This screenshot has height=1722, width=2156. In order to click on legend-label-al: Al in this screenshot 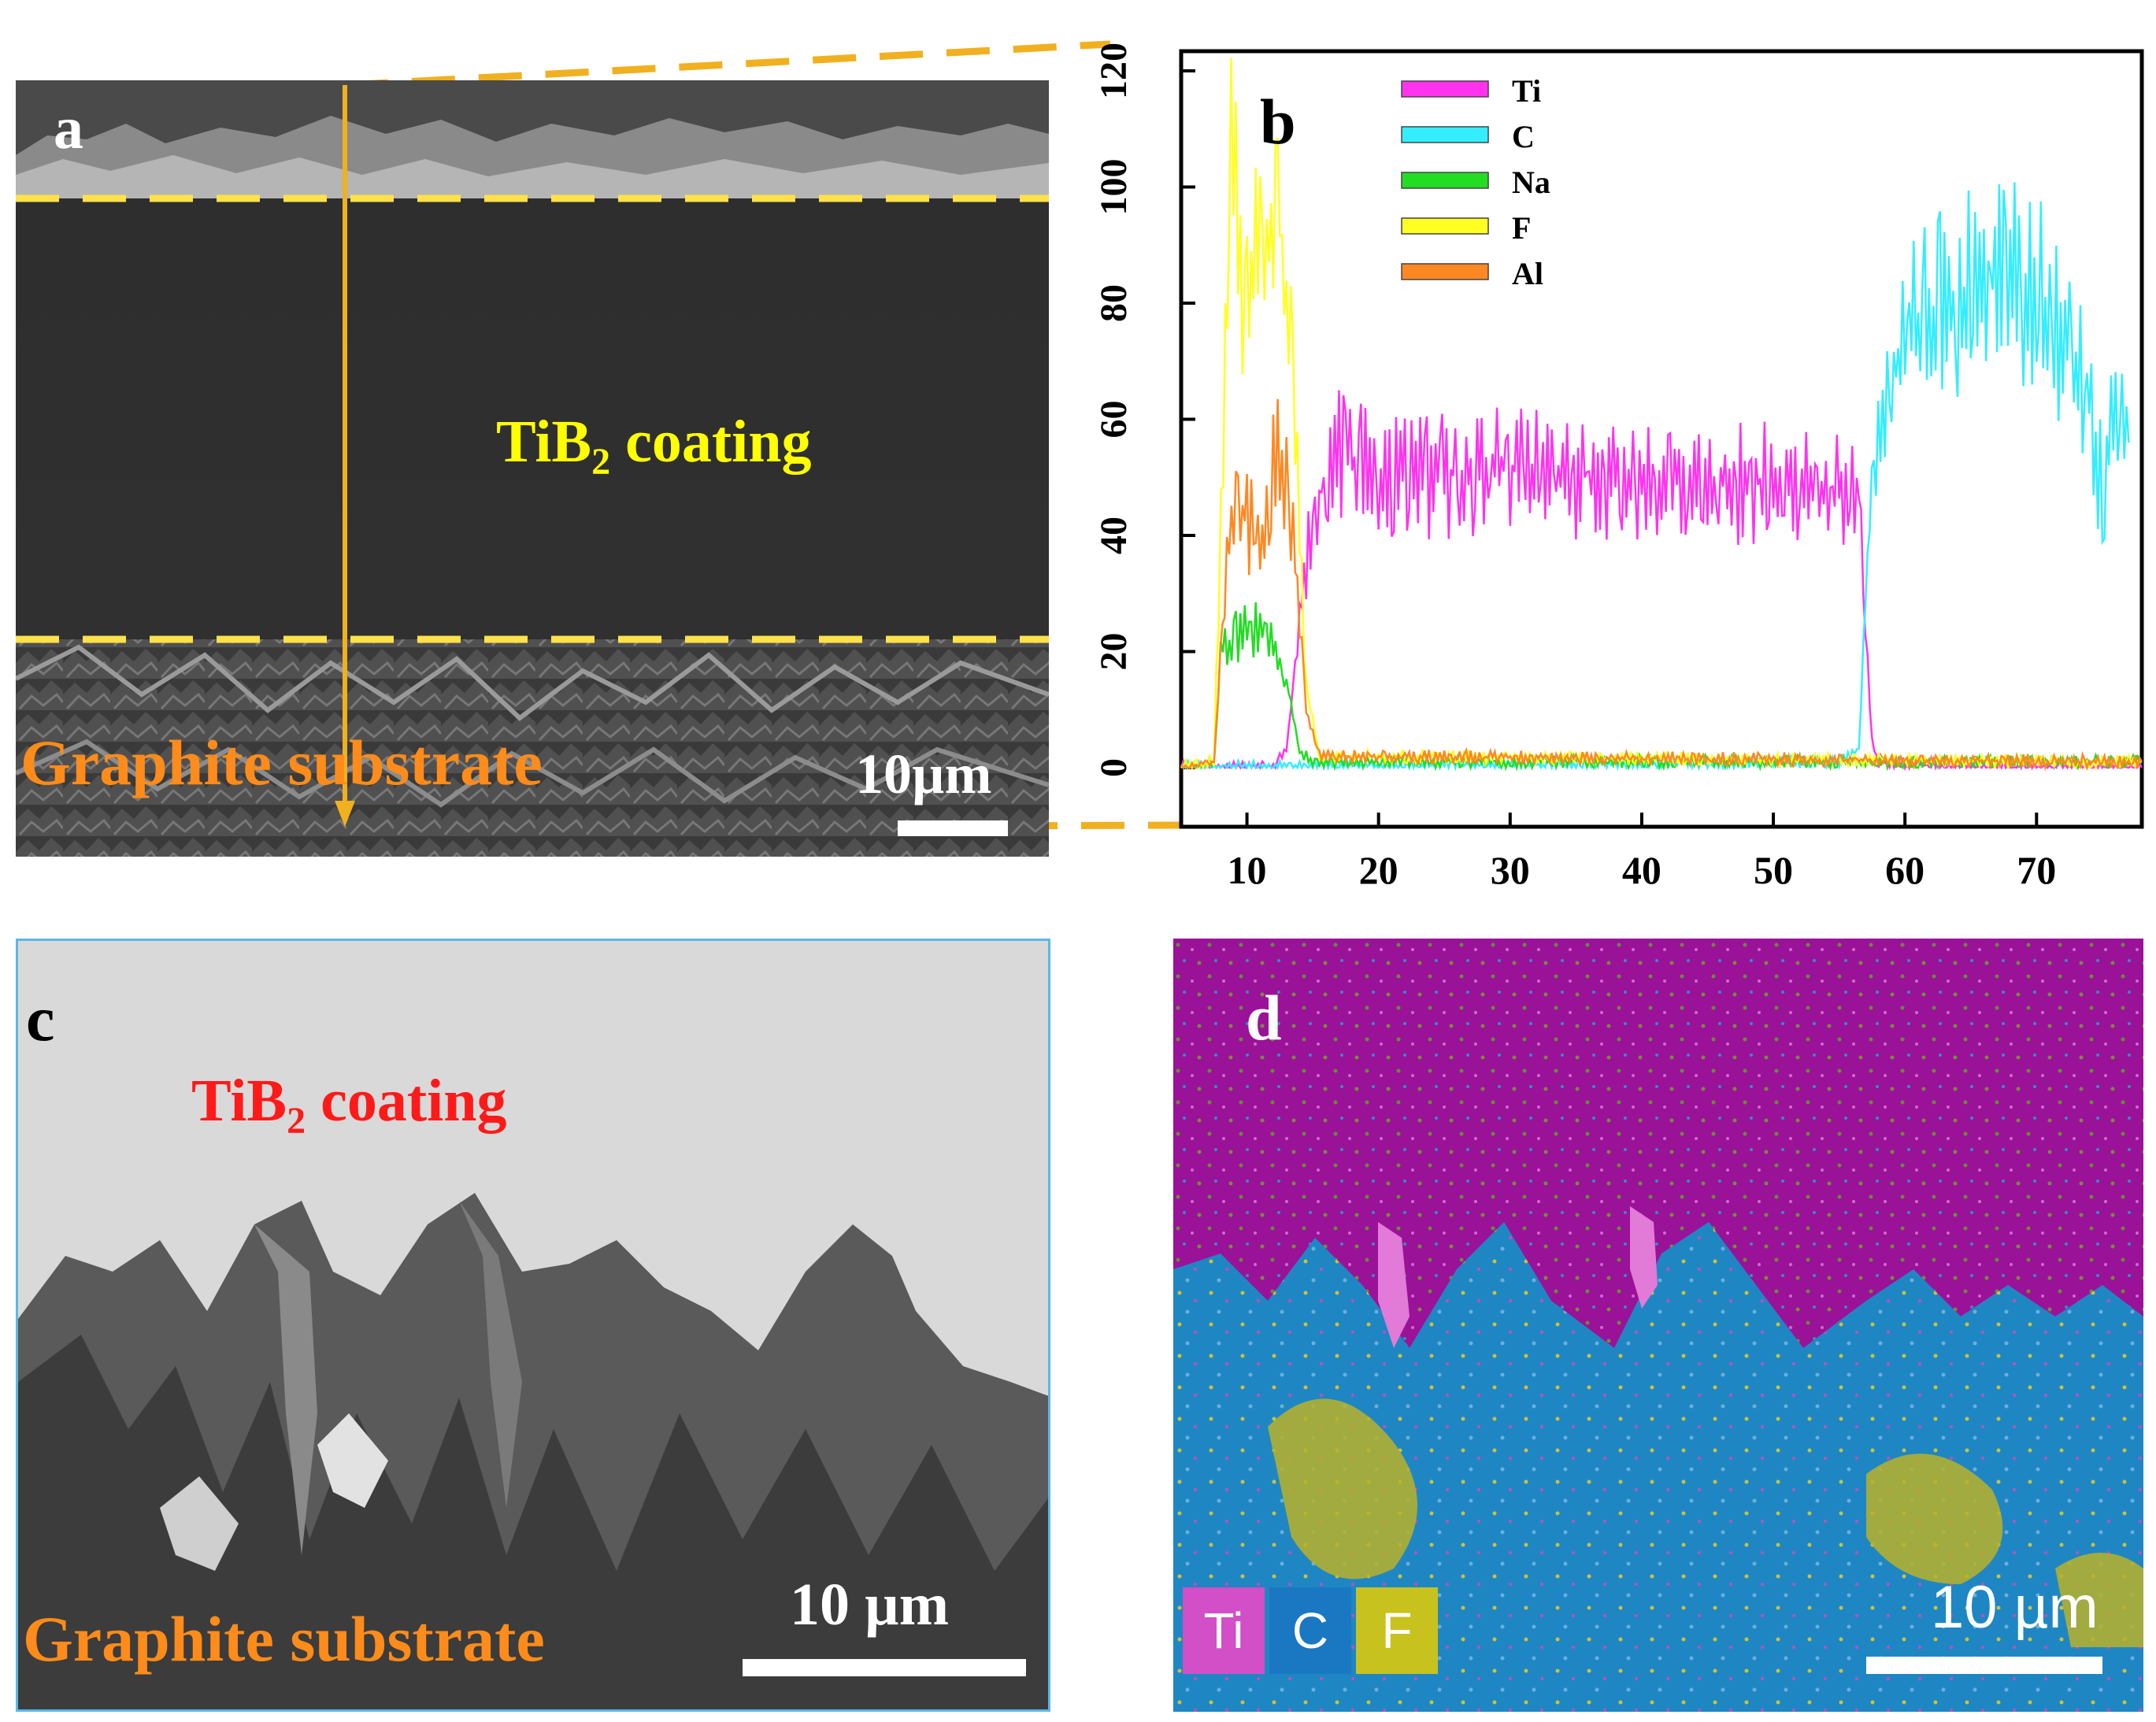, I will do `click(1527, 273)`.